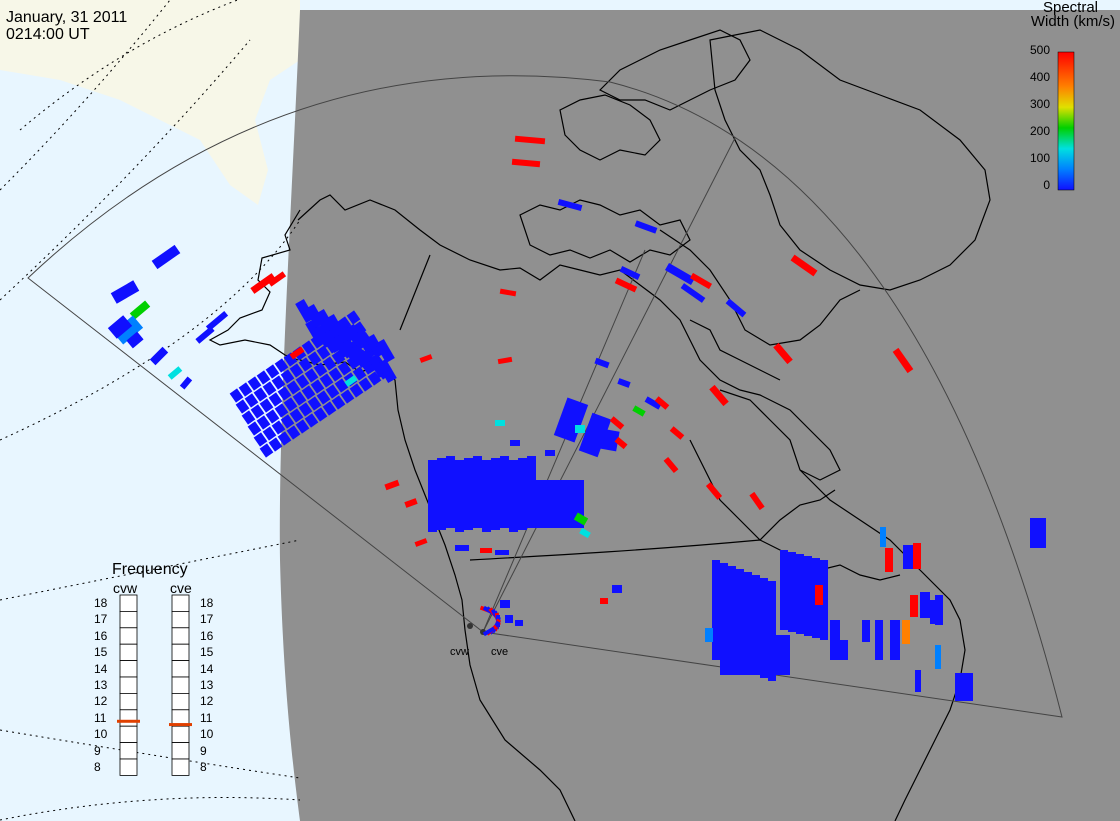 Image resolution: width=1120 pixels, height=821 pixels. I want to click on frequency-scale-left-10: 10, so click(101, 734).